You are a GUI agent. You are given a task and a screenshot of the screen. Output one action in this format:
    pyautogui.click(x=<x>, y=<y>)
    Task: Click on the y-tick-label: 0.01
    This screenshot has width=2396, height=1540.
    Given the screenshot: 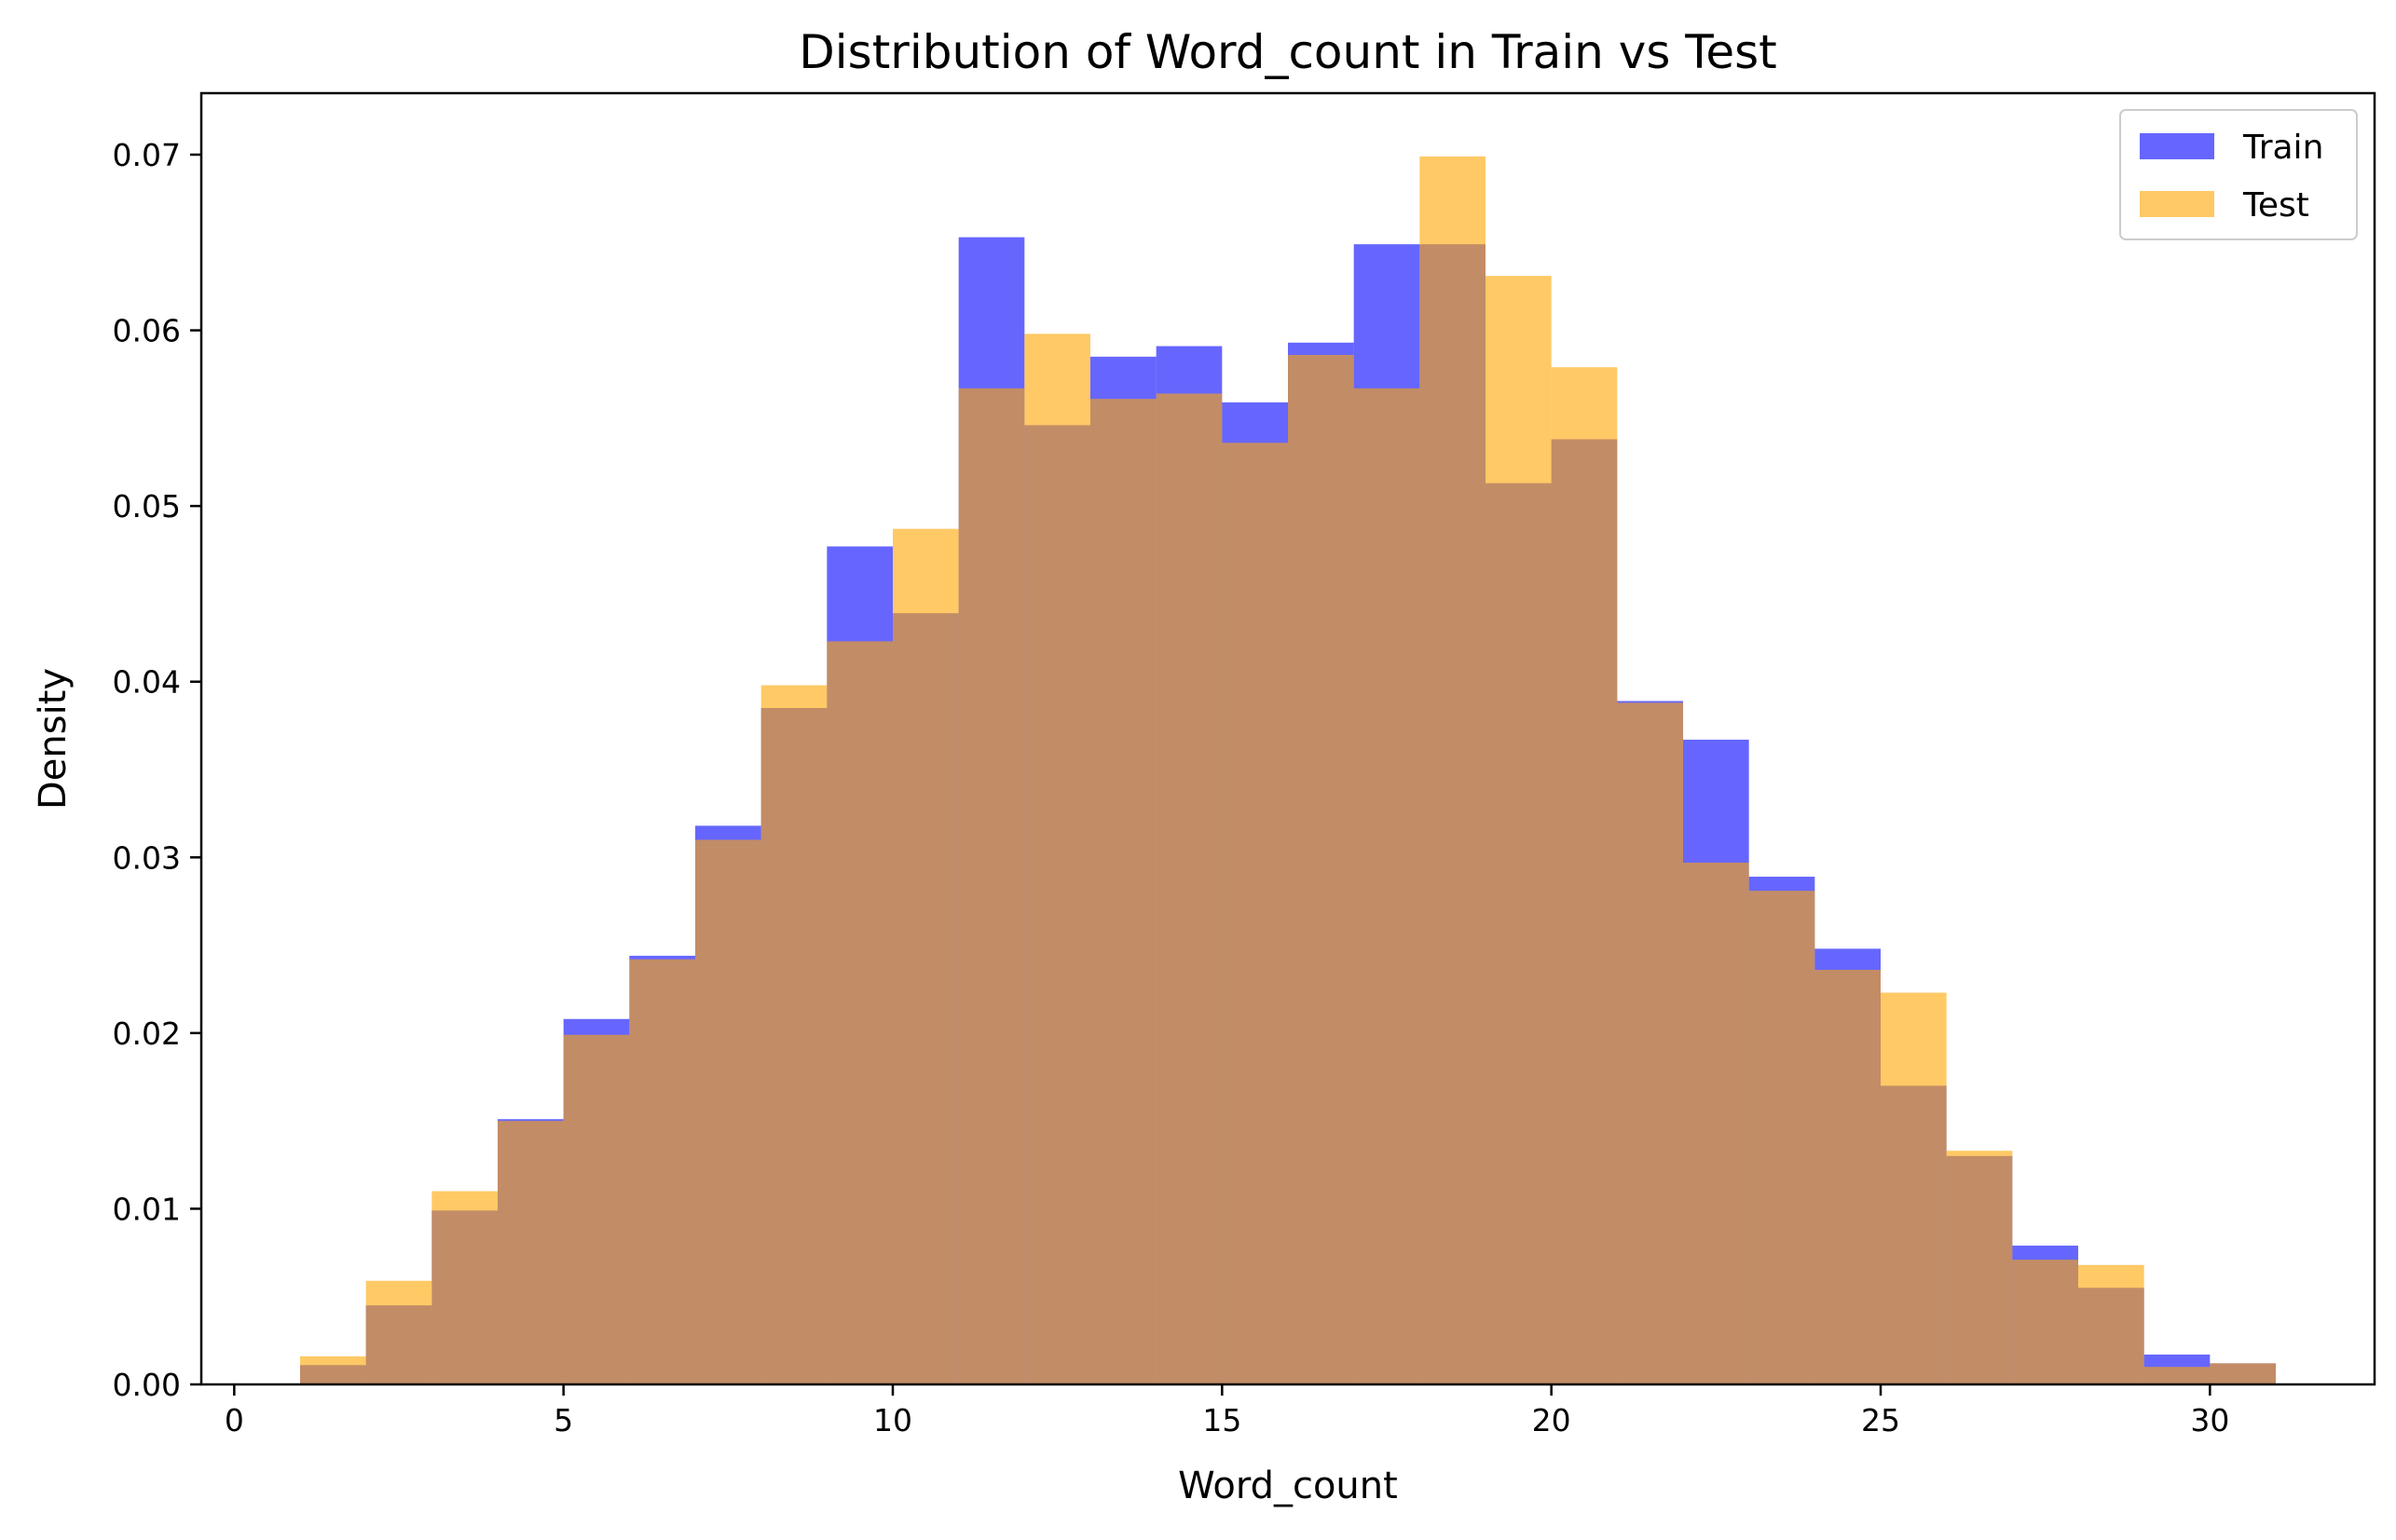 What is the action you would take?
    pyautogui.click(x=147, y=1209)
    